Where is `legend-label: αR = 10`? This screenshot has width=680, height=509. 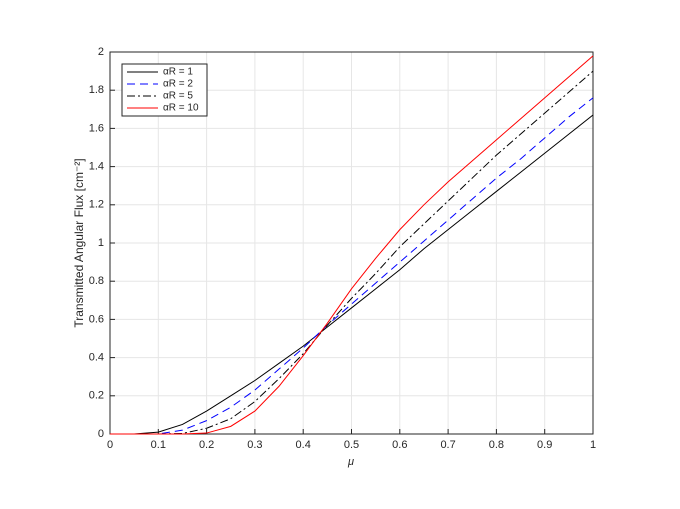
legend-label: αR = 10 is located at coordinates (181, 108).